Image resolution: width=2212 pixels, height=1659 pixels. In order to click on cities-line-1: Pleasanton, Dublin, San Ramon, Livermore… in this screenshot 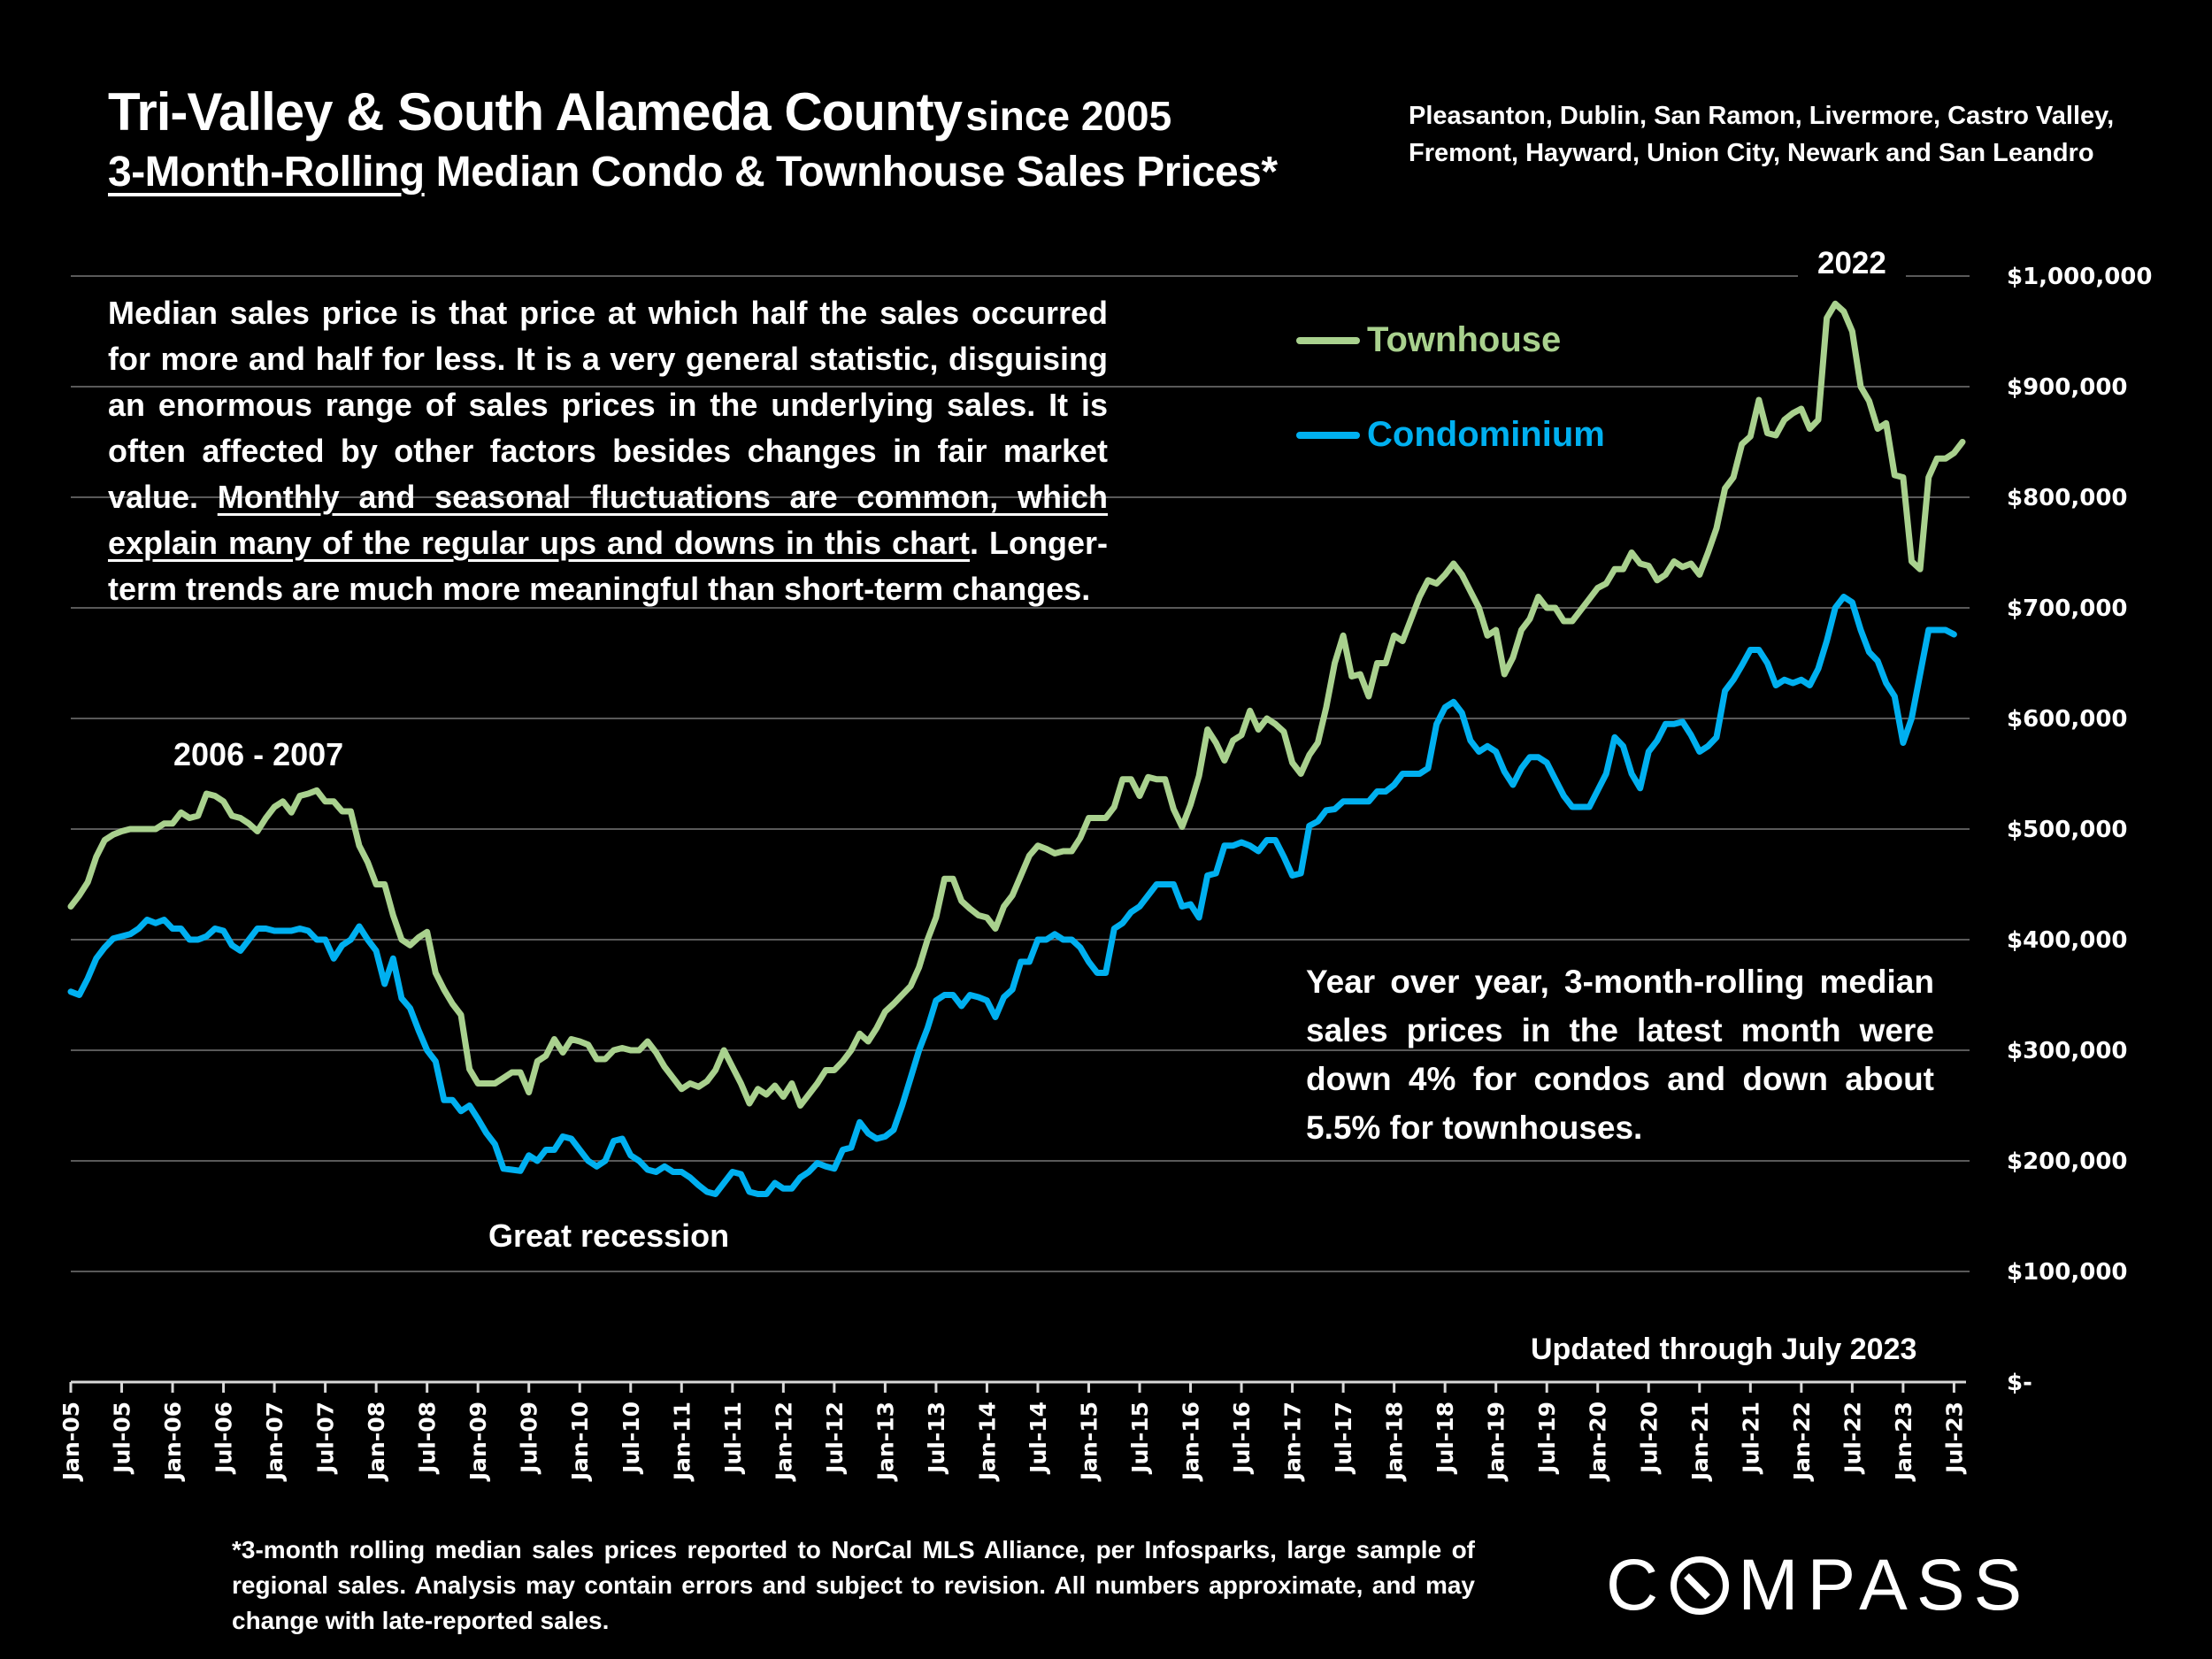, I will do `click(1762, 116)`.